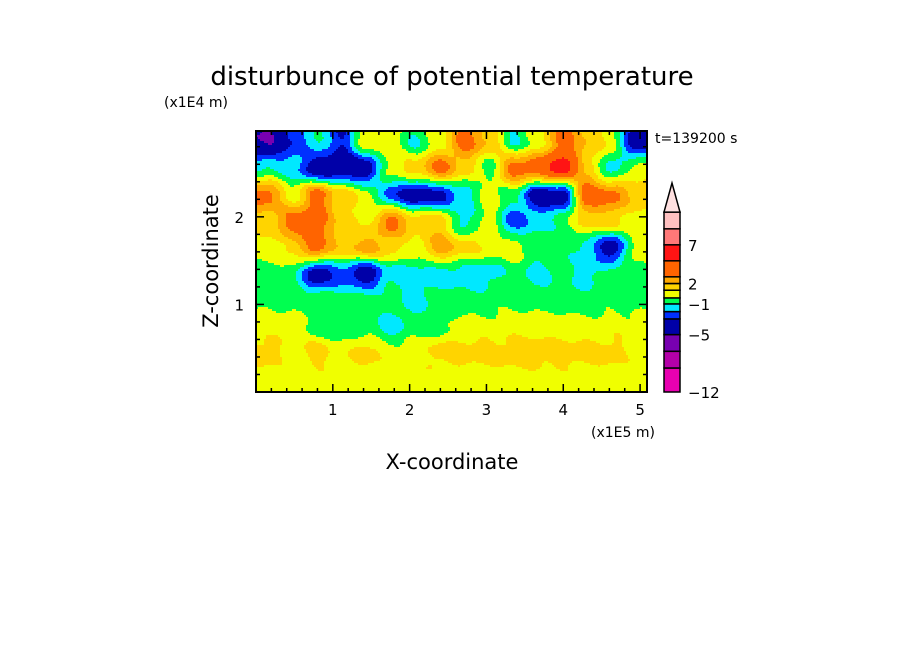 The width and height of the screenshot is (904, 654). I want to click on colorbar-label: −5, so click(699, 336).